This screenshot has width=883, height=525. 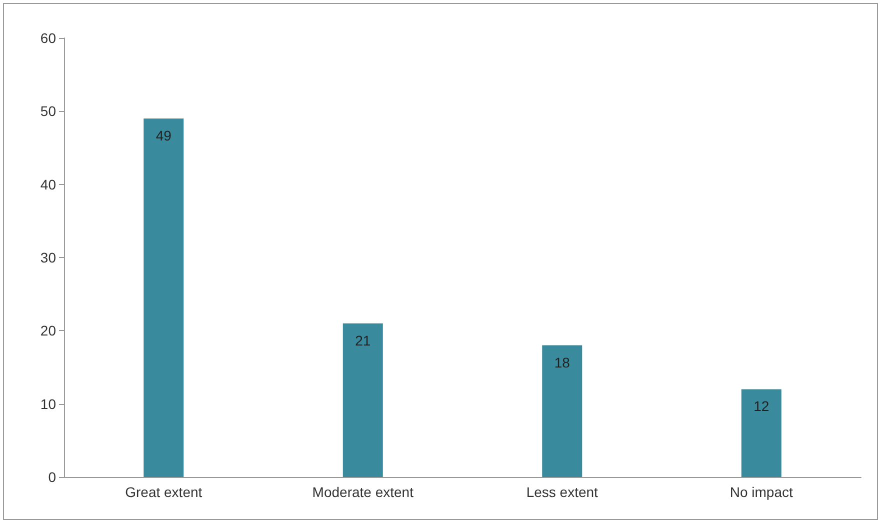 What do you see at coordinates (48, 258) in the screenshot?
I see `y-tick-label: 30` at bounding box center [48, 258].